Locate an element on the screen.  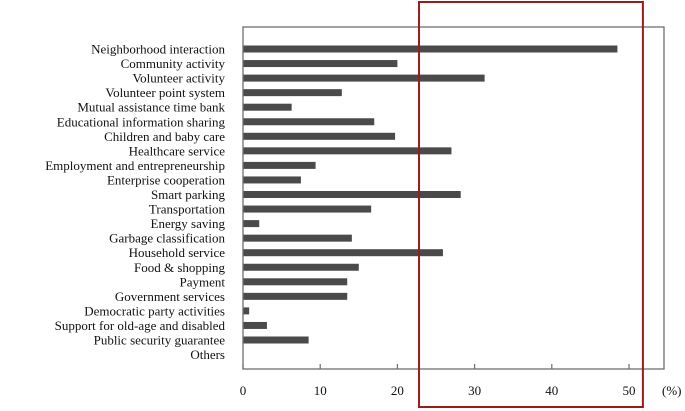
x-tick-label: 10 is located at coordinates (320, 390).